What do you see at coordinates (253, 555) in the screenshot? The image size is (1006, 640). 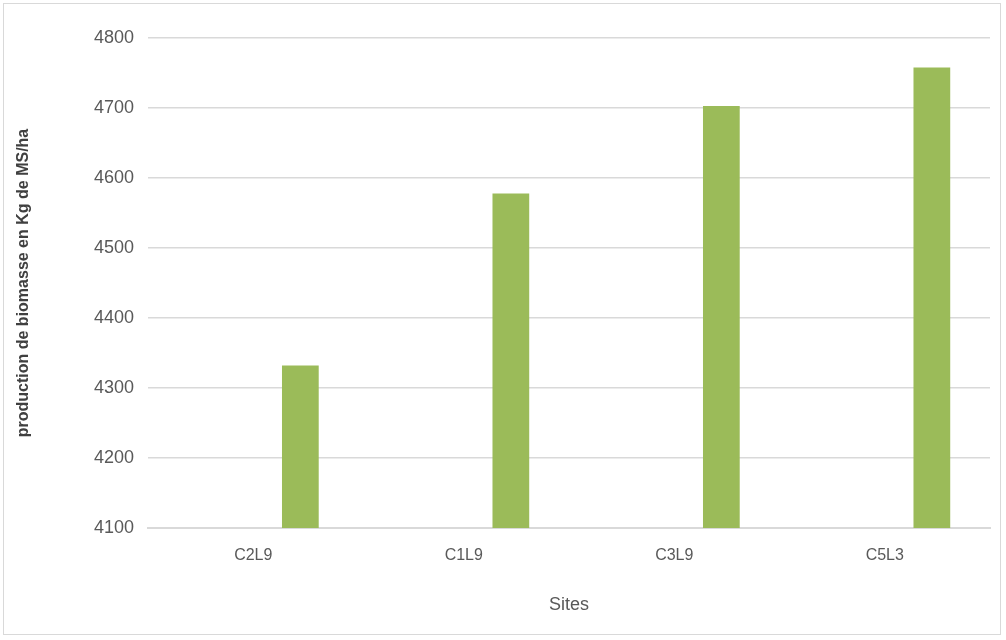 I see `x-tick-label: C2L9` at bounding box center [253, 555].